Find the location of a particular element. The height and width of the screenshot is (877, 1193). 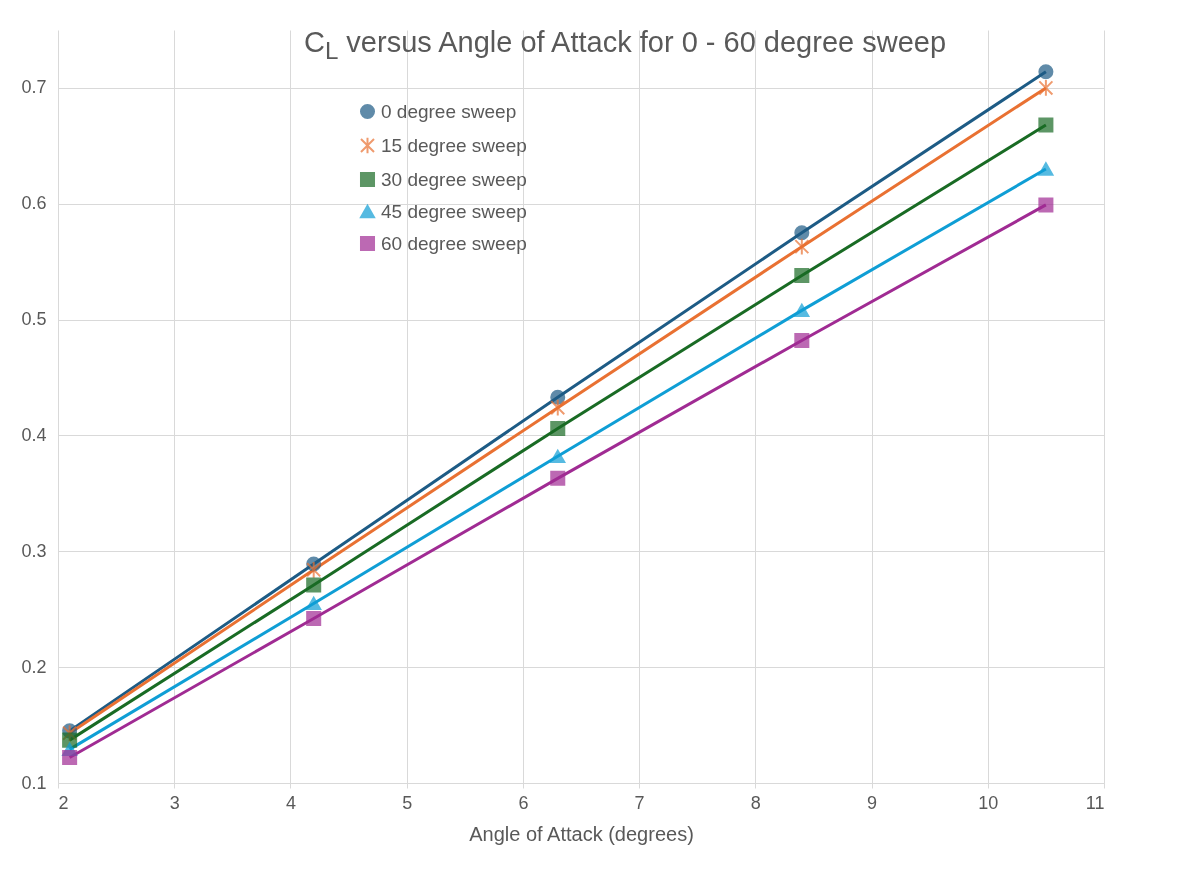

x-tick-label: 4 is located at coordinates (290, 802).